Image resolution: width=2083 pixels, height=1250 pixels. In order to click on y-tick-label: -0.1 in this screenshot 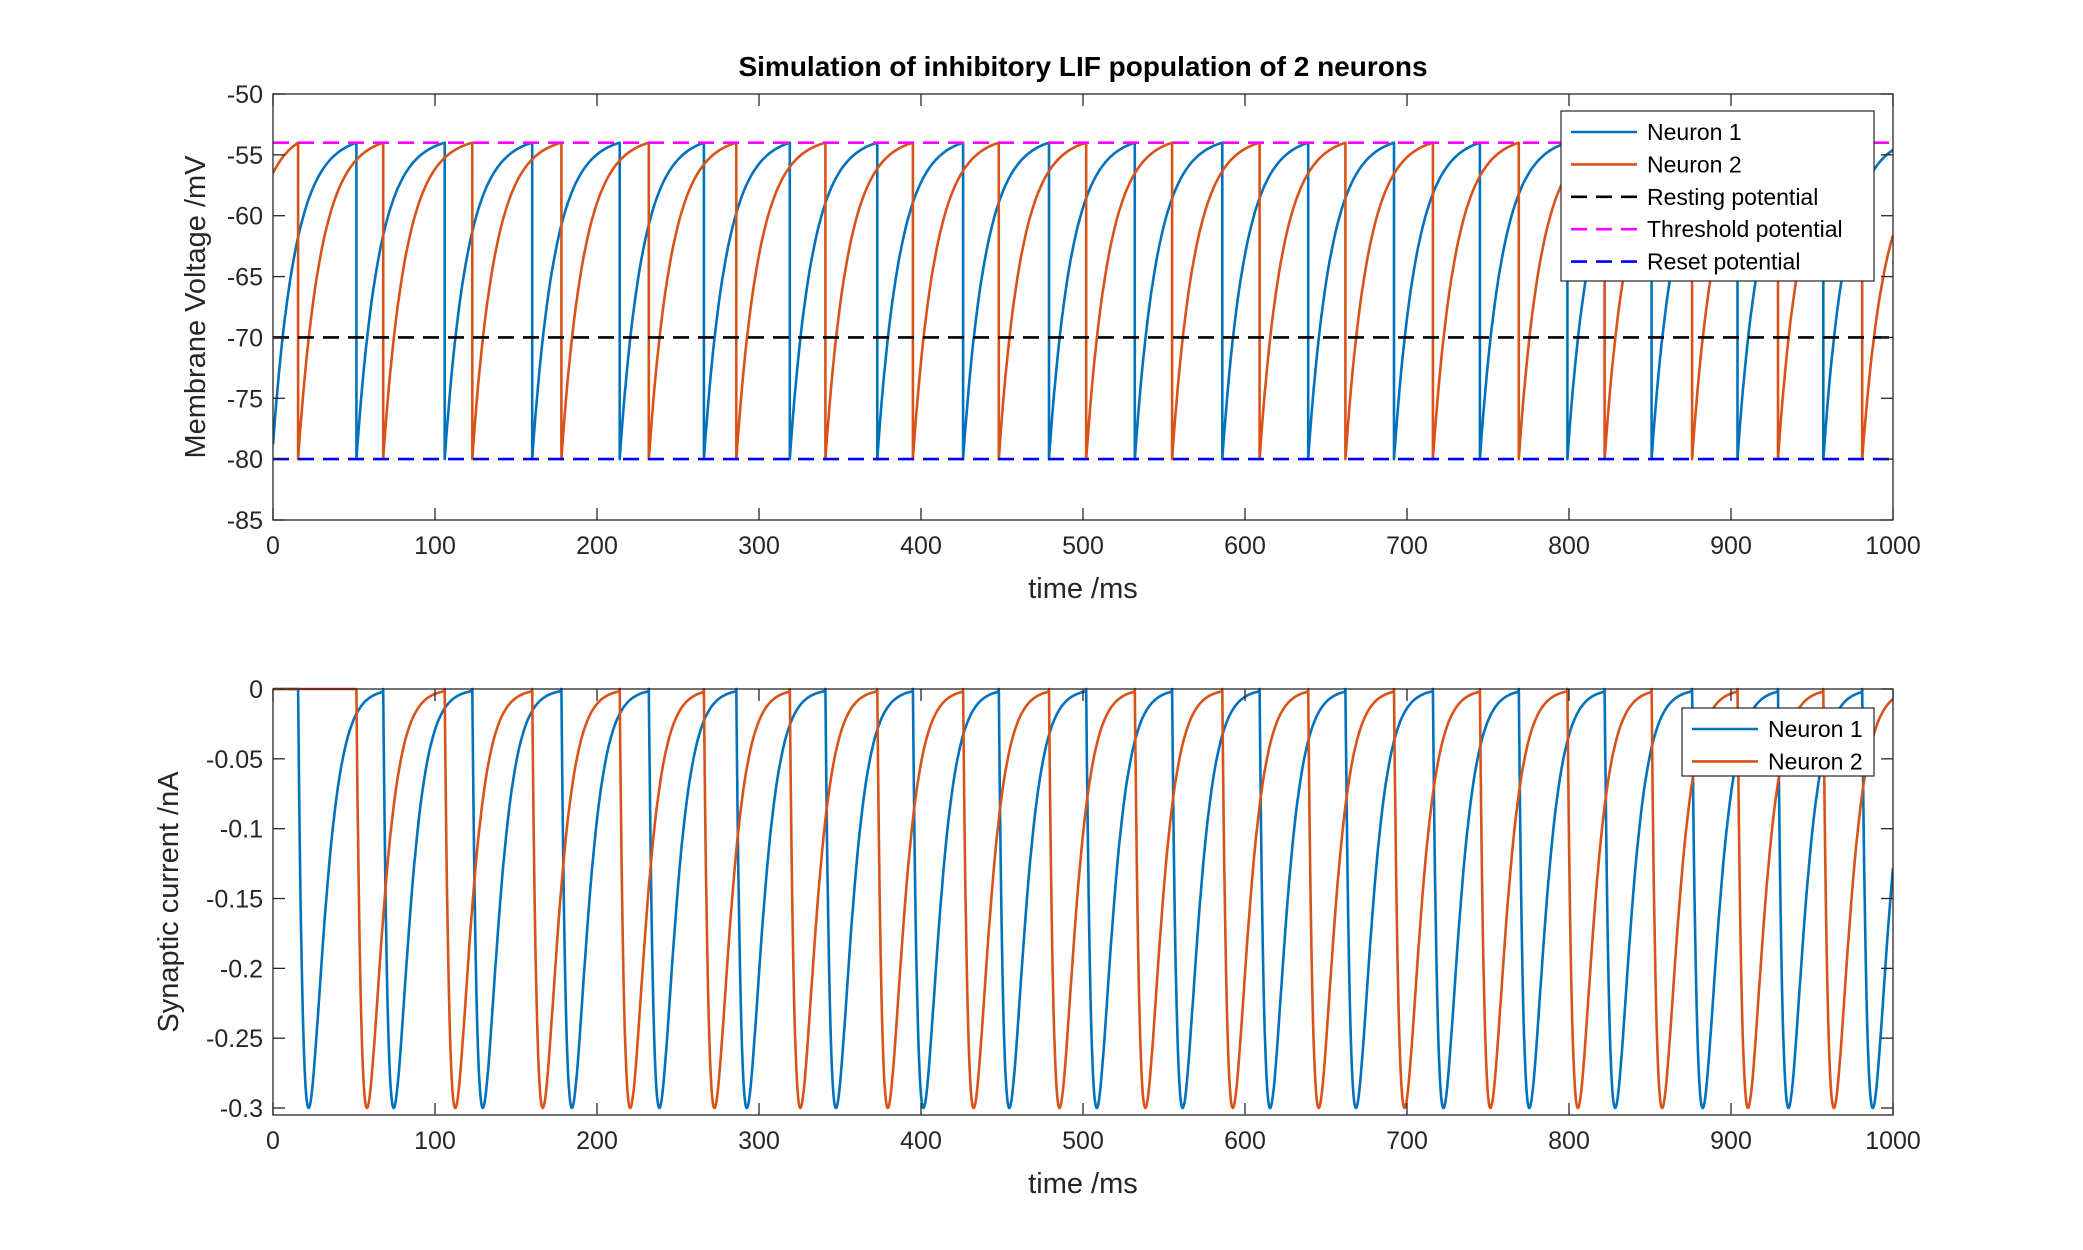, I will do `click(241, 830)`.